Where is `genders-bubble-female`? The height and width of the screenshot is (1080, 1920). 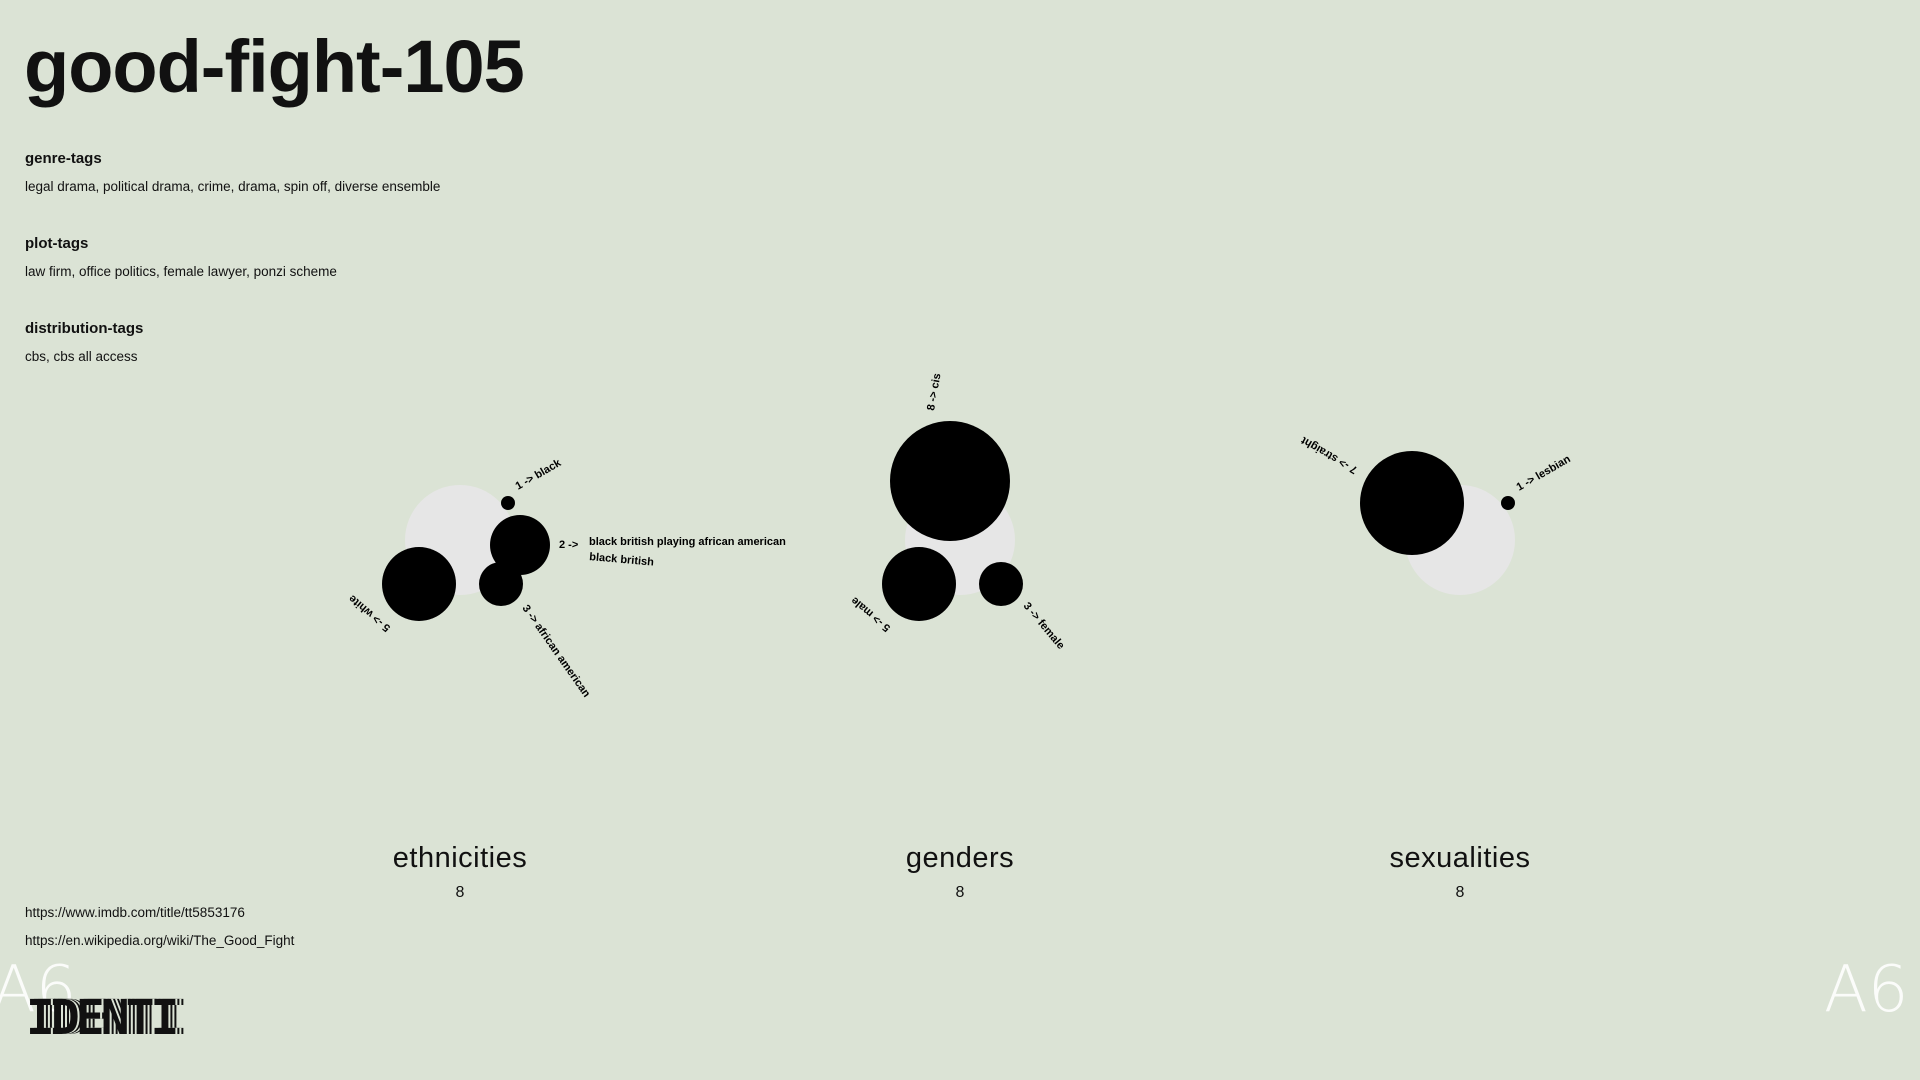
genders-bubble-female is located at coordinates (1001, 584).